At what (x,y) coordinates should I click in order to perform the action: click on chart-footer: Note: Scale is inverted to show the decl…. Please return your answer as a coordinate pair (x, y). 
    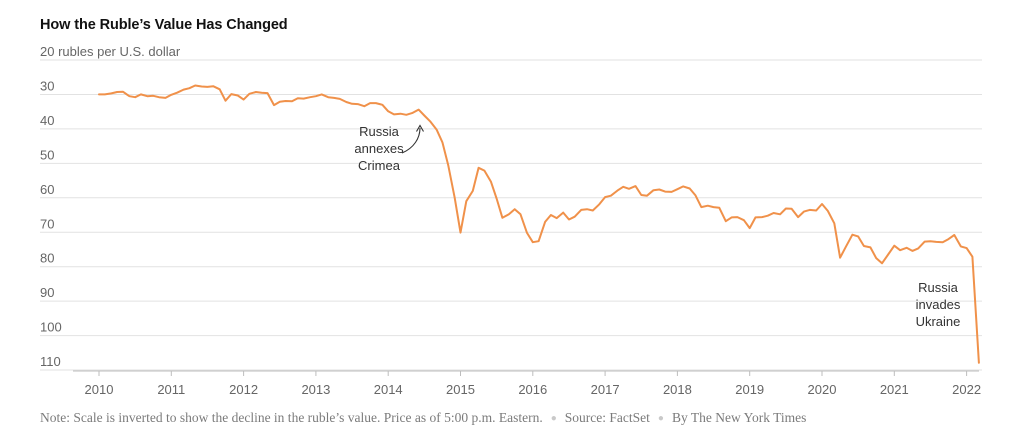
    Looking at the image, I should click on (423, 418).